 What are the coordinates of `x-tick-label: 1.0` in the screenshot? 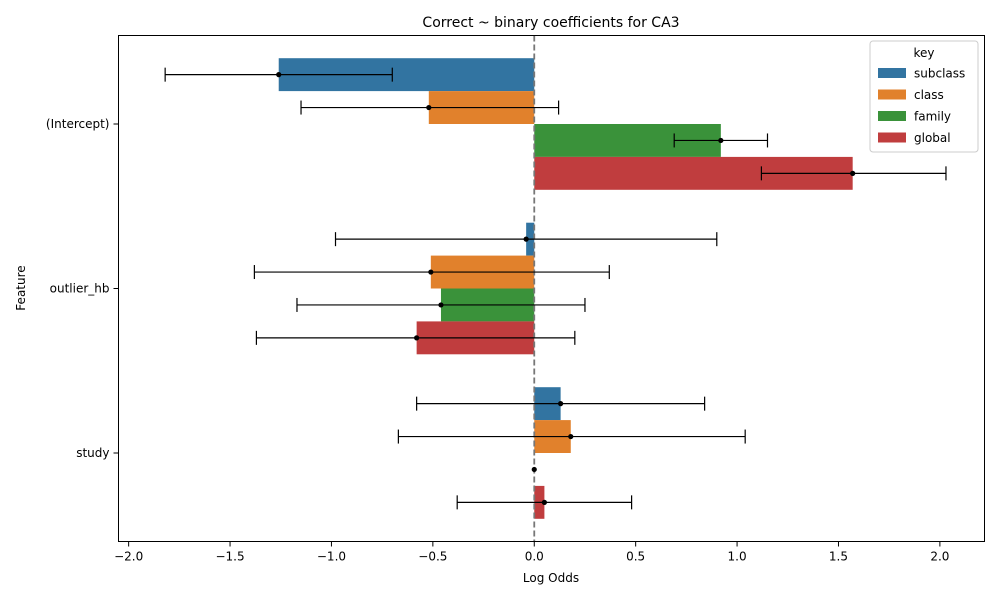 It's located at (737, 557).